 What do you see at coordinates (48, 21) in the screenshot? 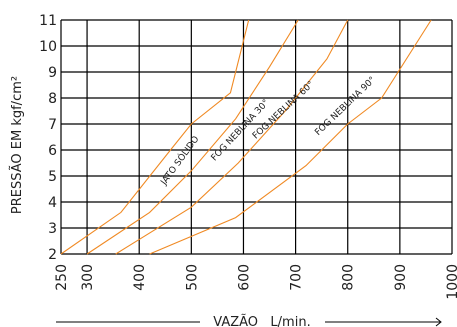
I see `y-tick-label: 11` at bounding box center [48, 21].